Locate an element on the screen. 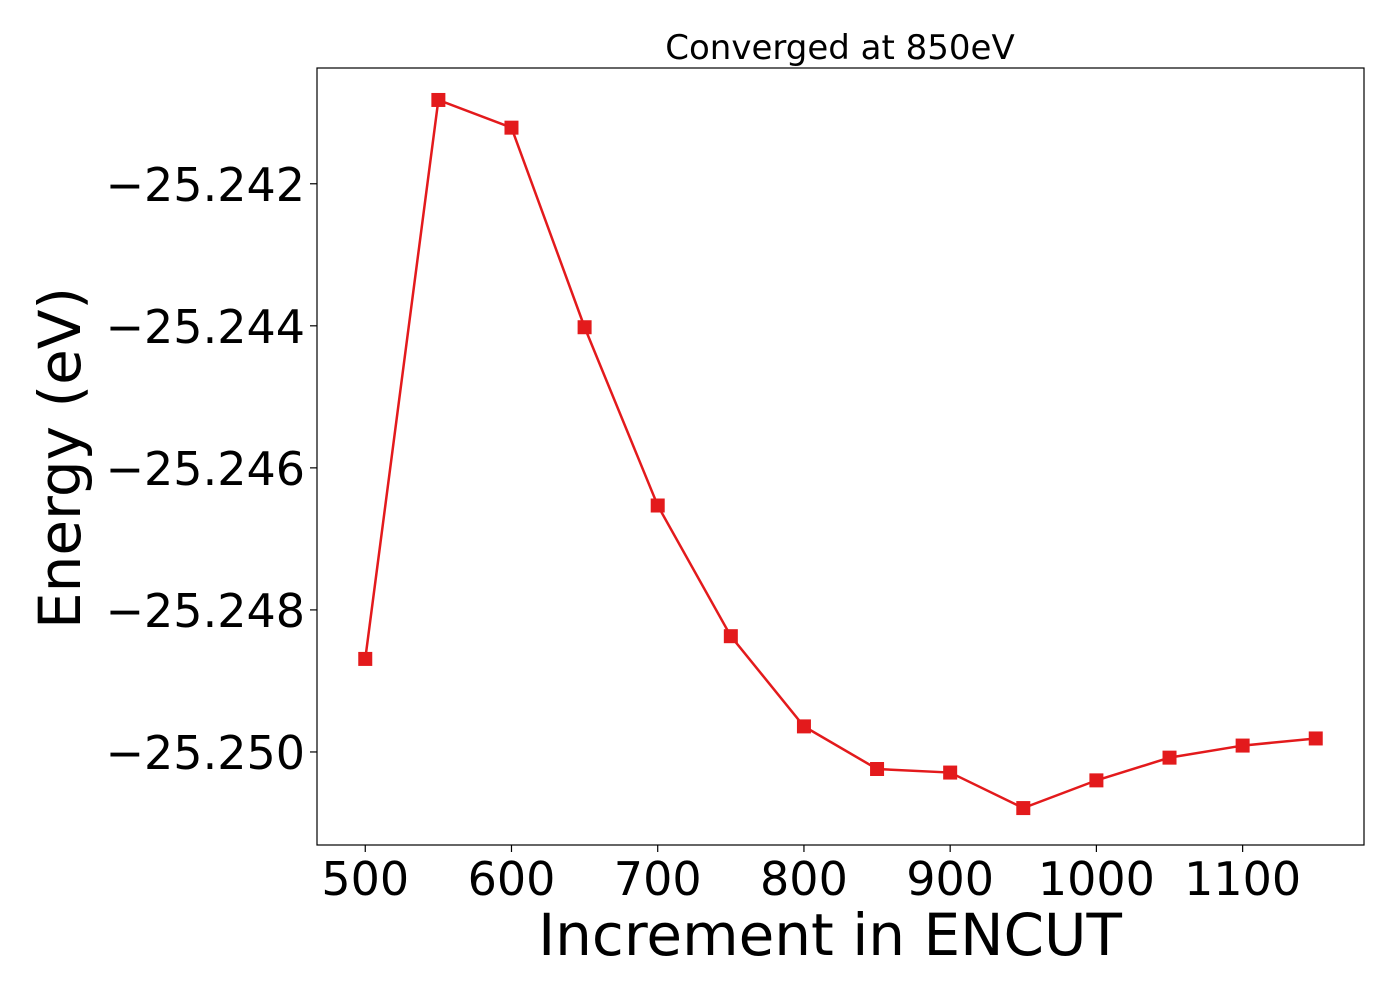  x-tick-label: 1000 is located at coordinates (1096, 879).